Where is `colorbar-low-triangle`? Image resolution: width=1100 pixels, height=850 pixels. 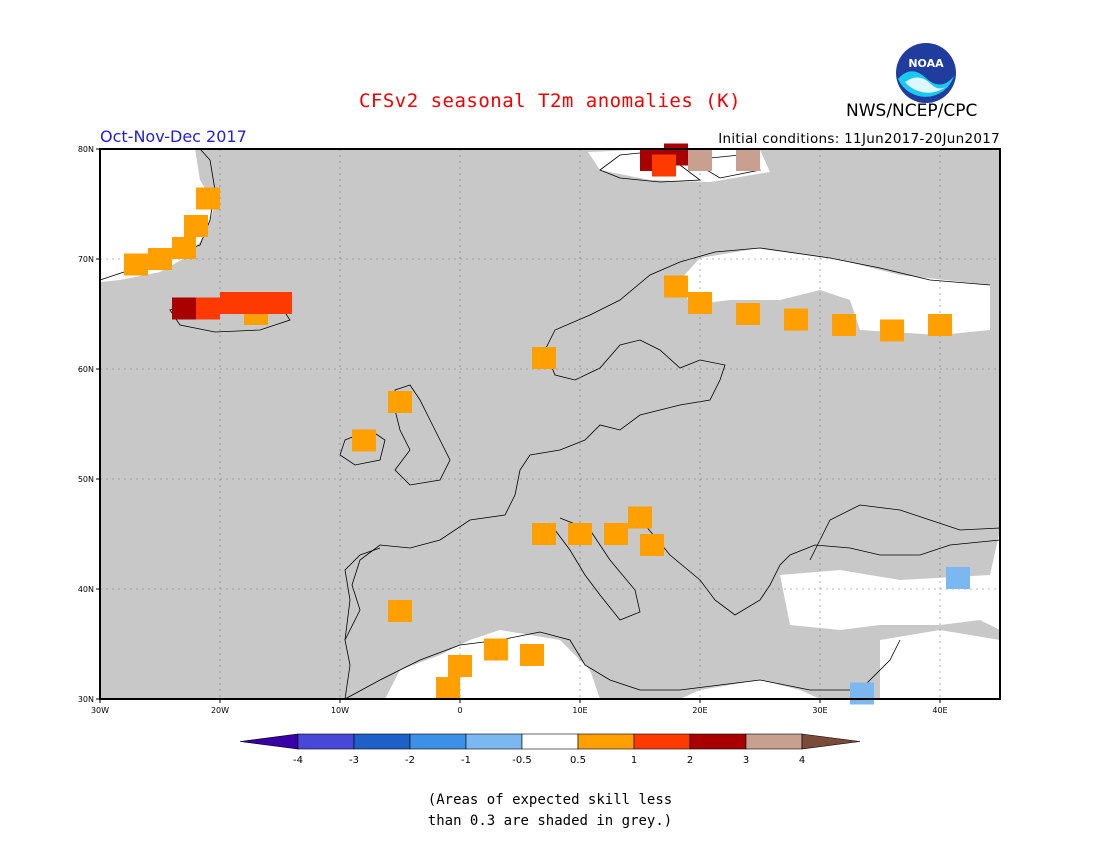
colorbar-low-triangle is located at coordinates (269, 741).